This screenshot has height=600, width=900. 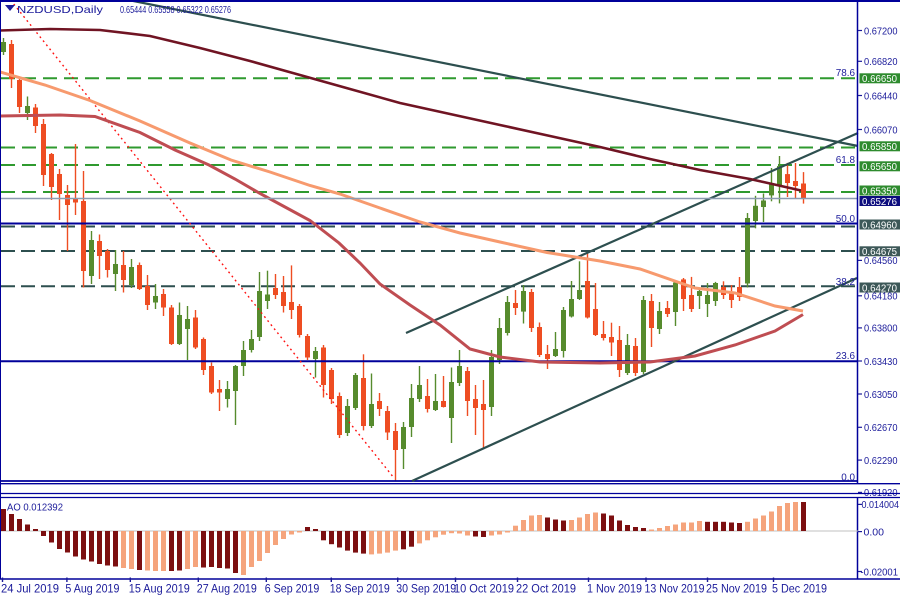 I want to click on svg-text: 0.66650, so click(x=879, y=79).